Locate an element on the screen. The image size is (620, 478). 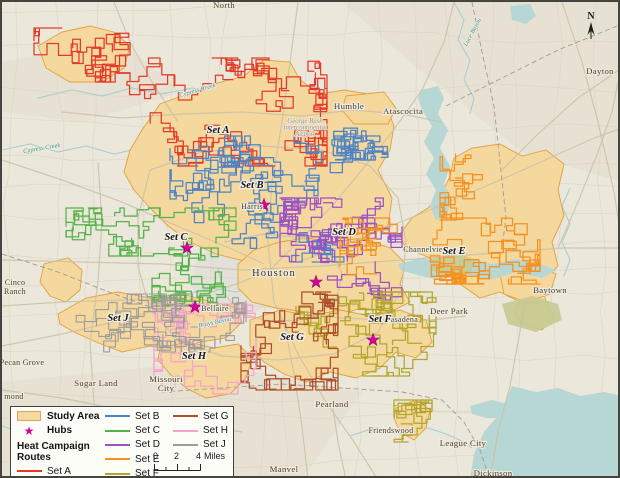
legend-label-set-b: Set B is located at coordinates (147, 416).